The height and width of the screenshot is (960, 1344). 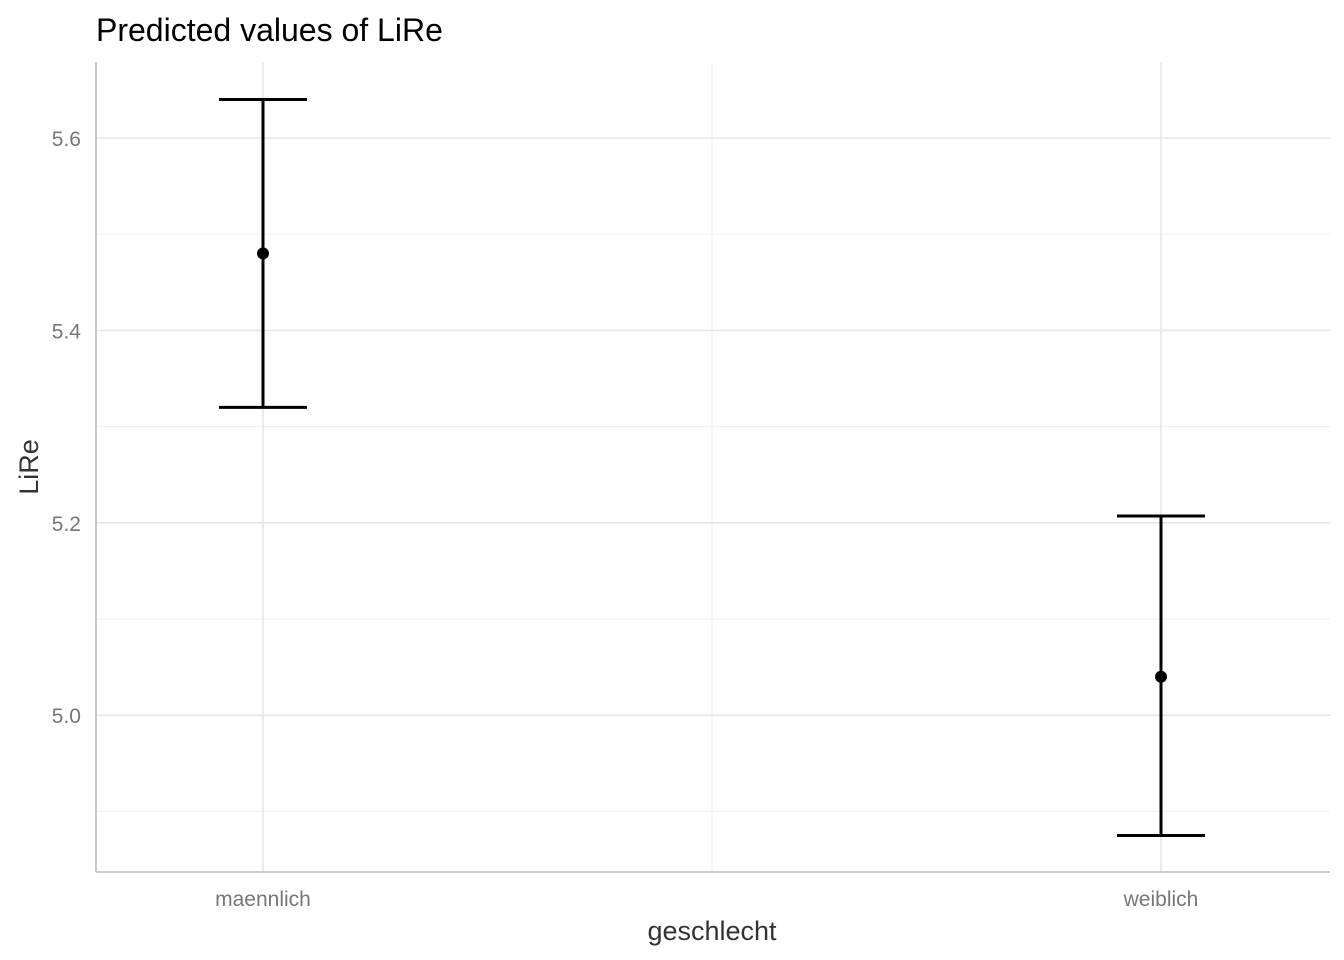 I want to click on y-tick-label: 5.4, so click(x=67, y=331).